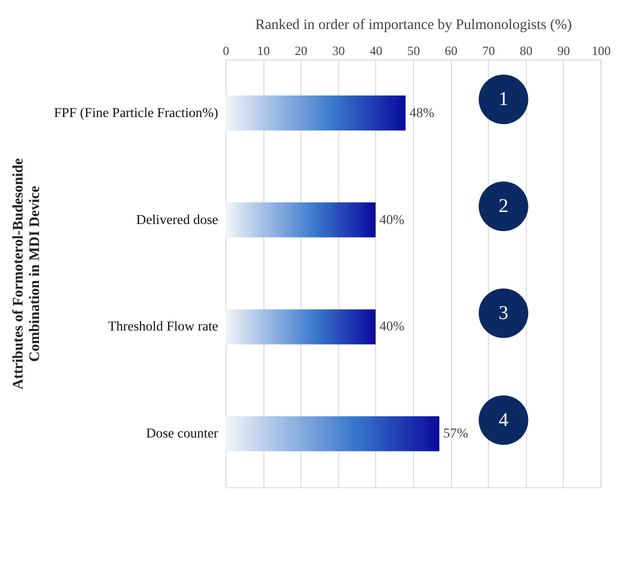 Image resolution: width=624 pixels, height=567 pixels. Describe the element at coordinates (503, 207) in the screenshot. I see `annotation: 2` at that location.